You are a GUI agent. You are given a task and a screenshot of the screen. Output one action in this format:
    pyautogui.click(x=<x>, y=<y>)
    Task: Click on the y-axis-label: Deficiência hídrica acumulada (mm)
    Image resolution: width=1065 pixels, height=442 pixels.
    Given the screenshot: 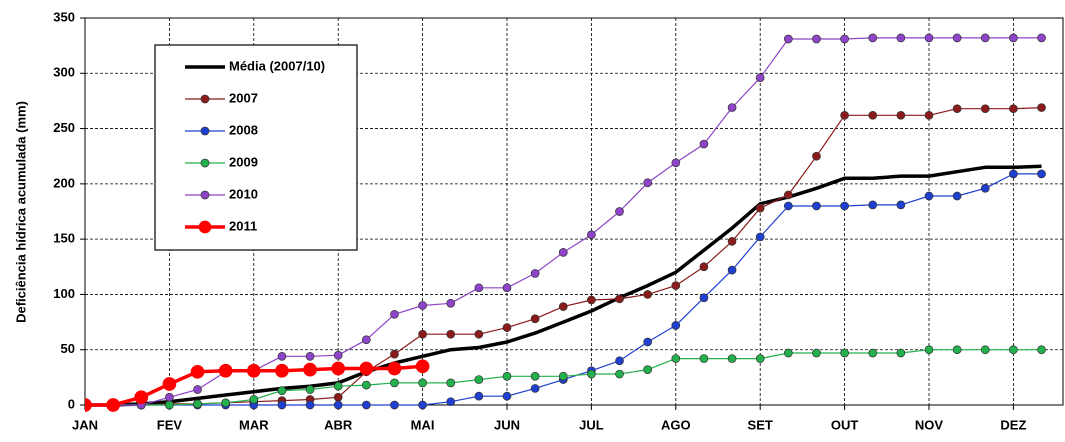 What is the action you would take?
    pyautogui.click(x=20, y=212)
    